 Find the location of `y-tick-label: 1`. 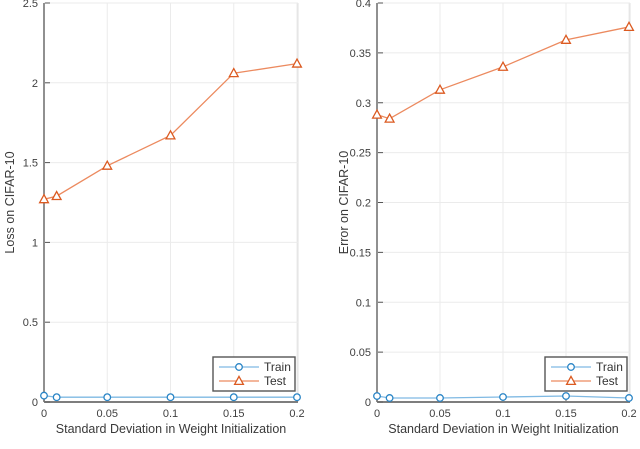

y-tick-label: 1 is located at coordinates (35, 243).